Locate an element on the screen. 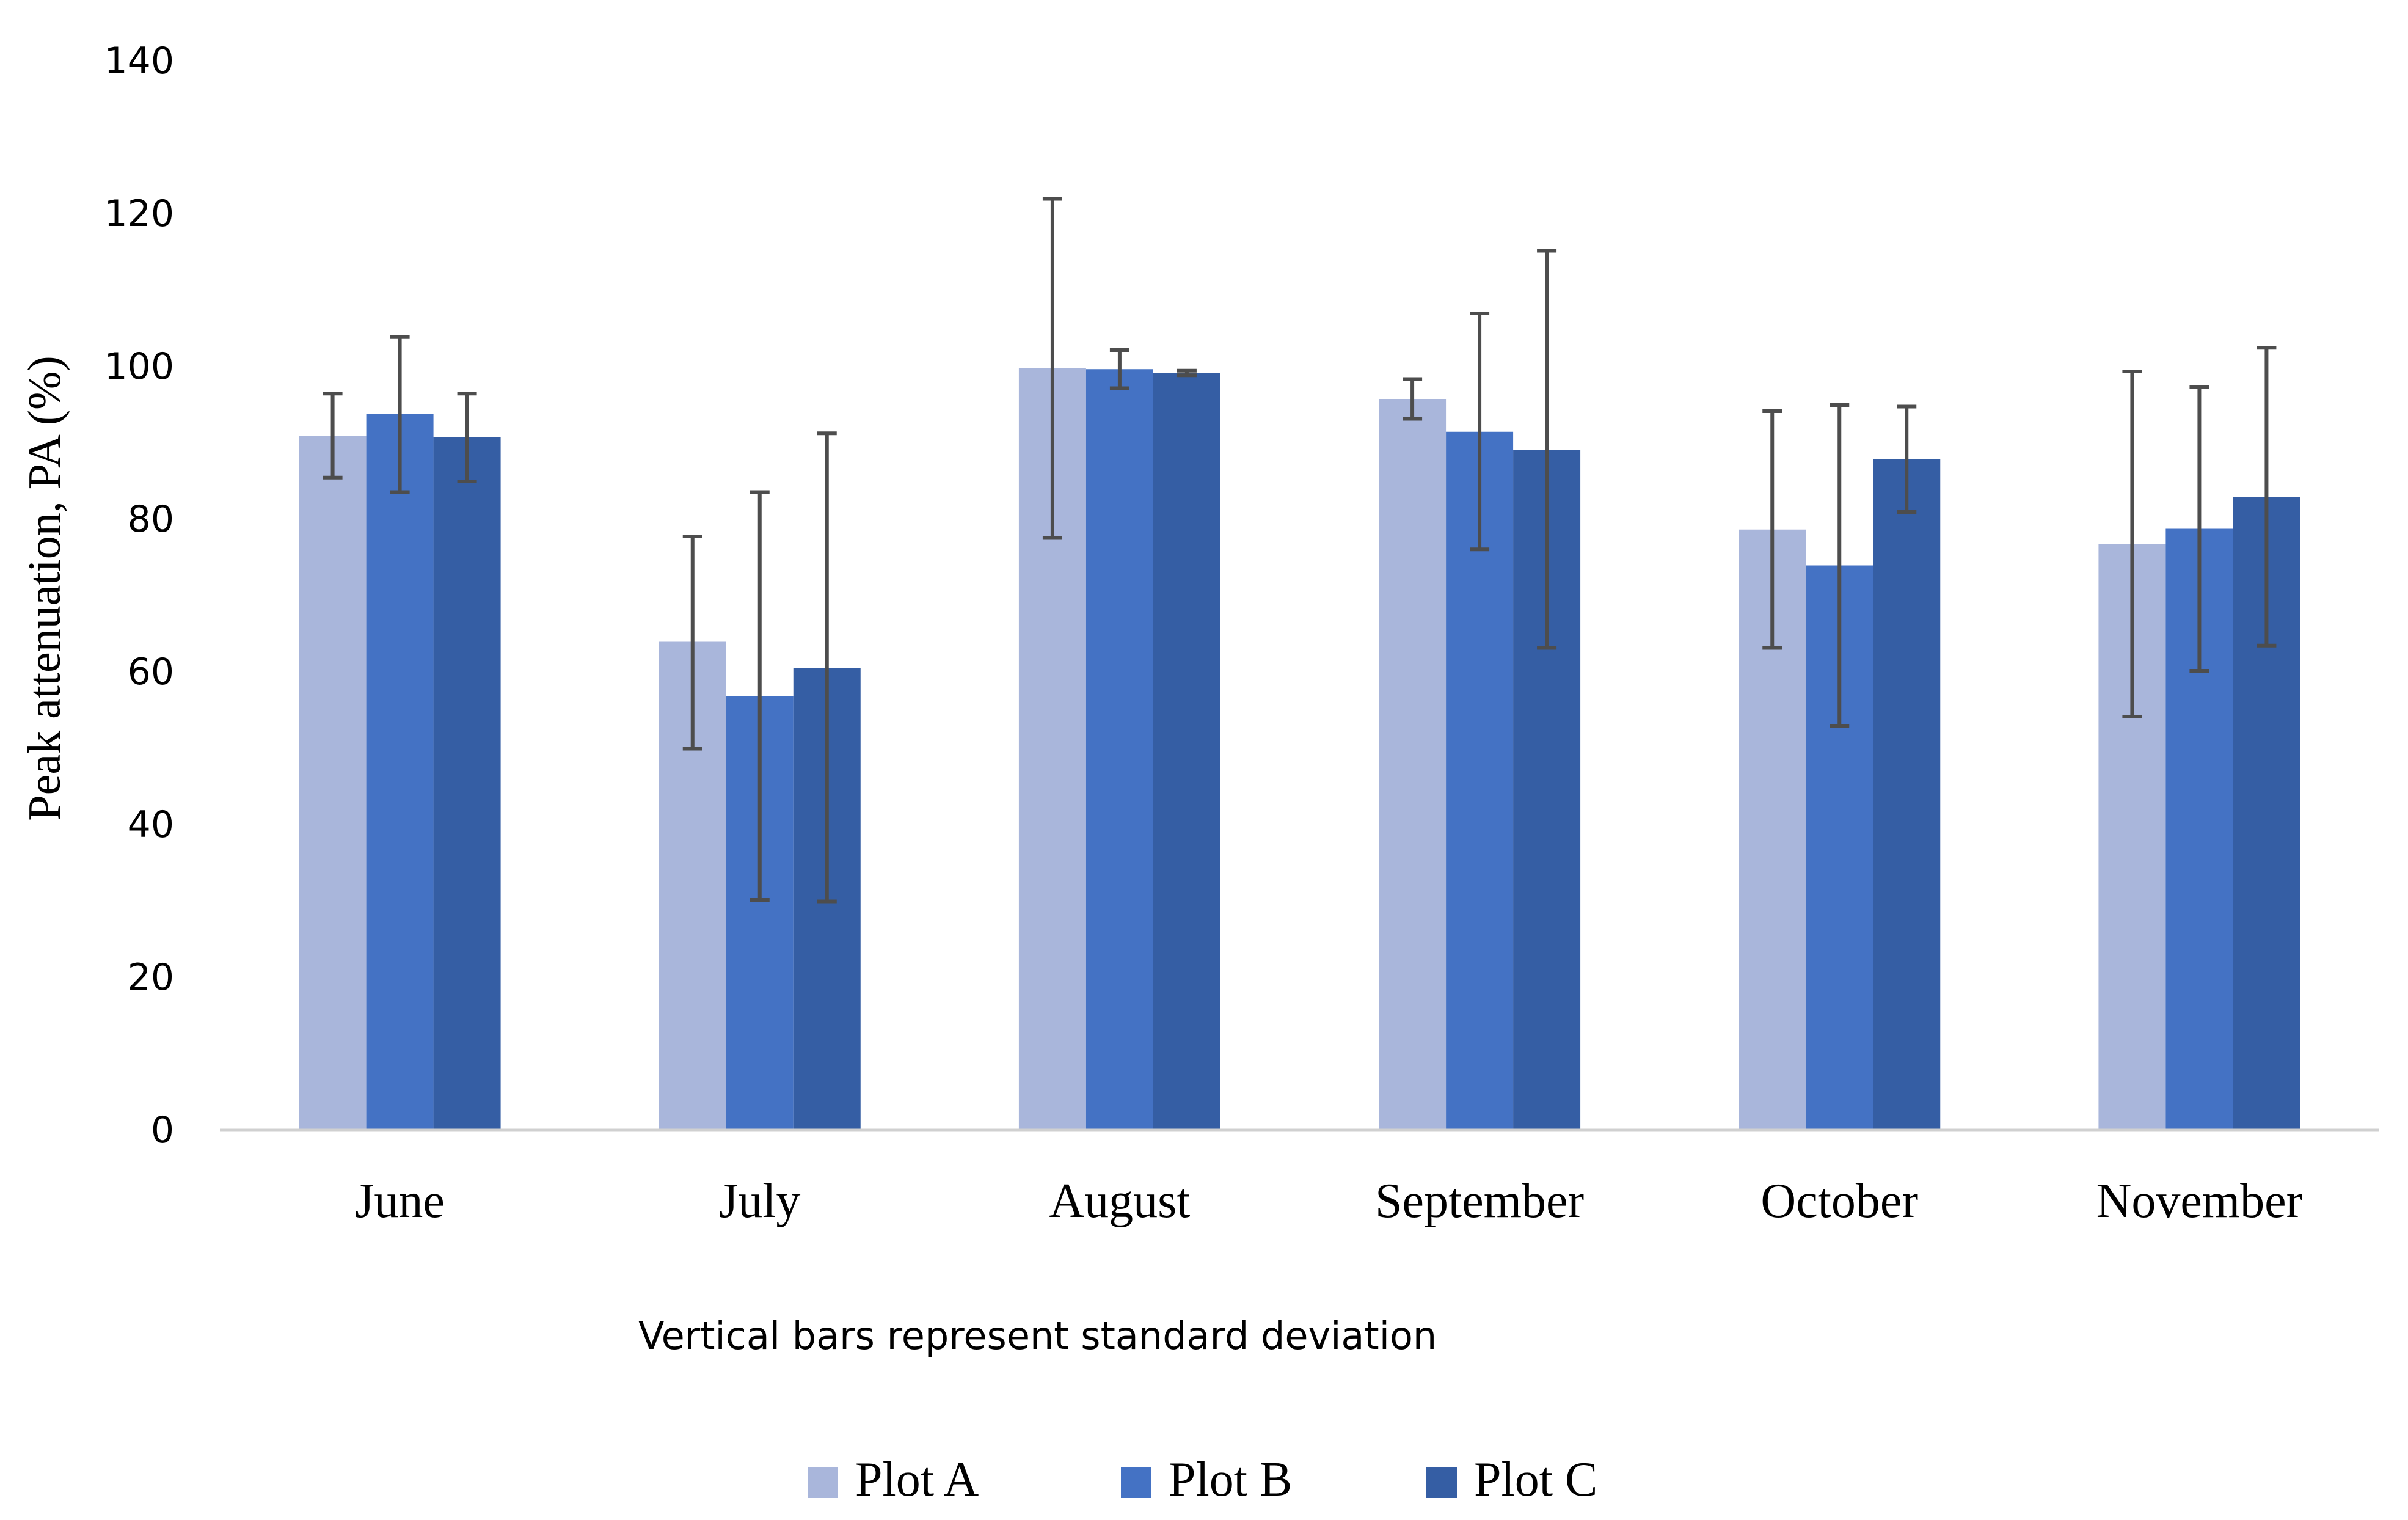  x-tick-label: November is located at coordinates (2199, 1201).